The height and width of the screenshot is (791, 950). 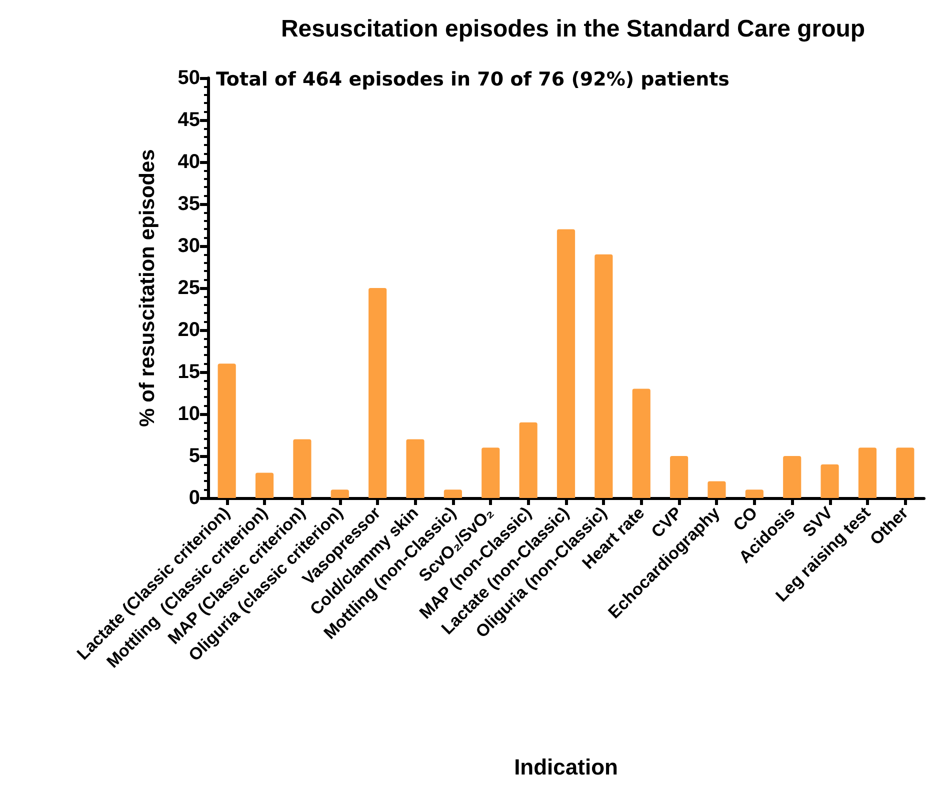 What do you see at coordinates (194, 498) in the screenshot?
I see `y-tick-label: 0` at bounding box center [194, 498].